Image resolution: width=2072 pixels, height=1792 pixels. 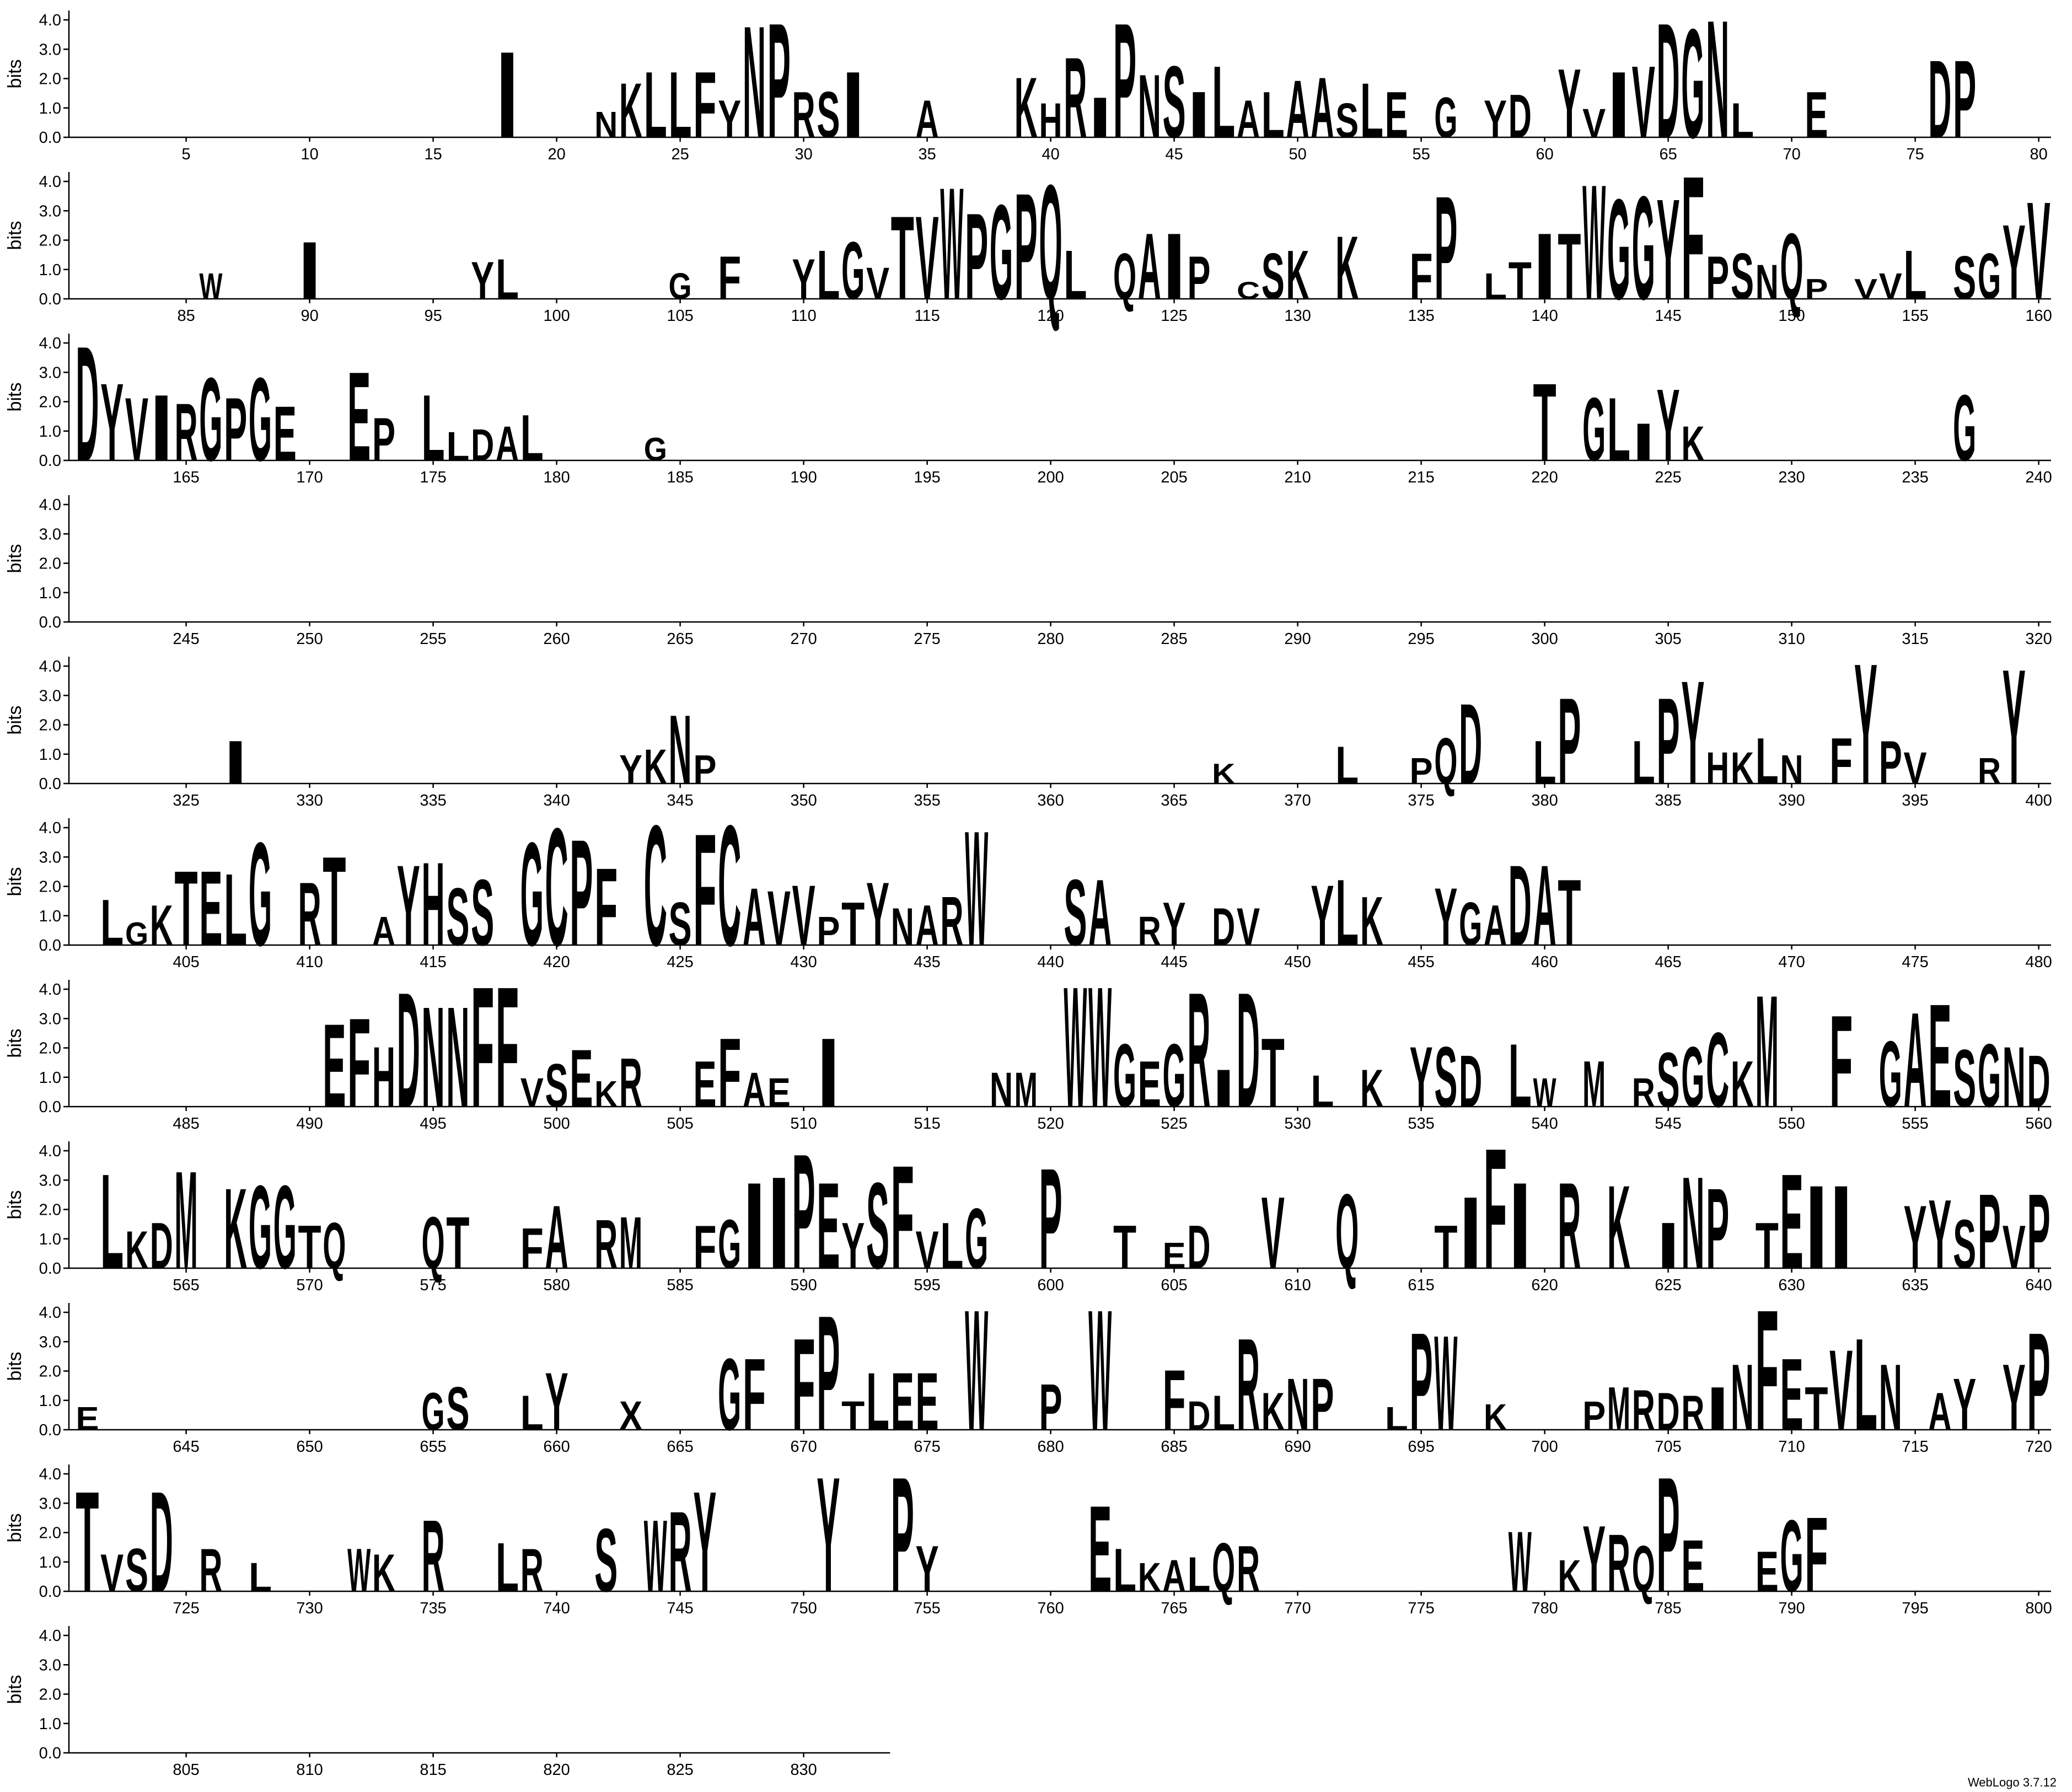 What do you see at coordinates (1050, 800) in the screenshot?
I see `x-tick-label: 360` at bounding box center [1050, 800].